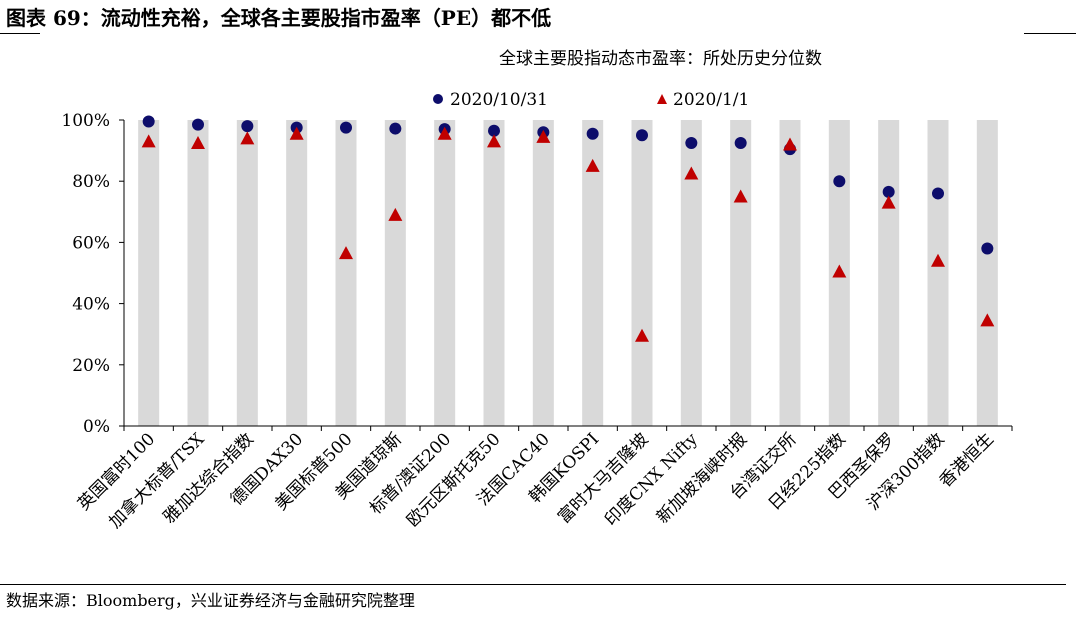 The width and height of the screenshot is (1080, 621). What do you see at coordinates (91, 305) in the screenshot?
I see `y-tick-label: 40%` at bounding box center [91, 305].